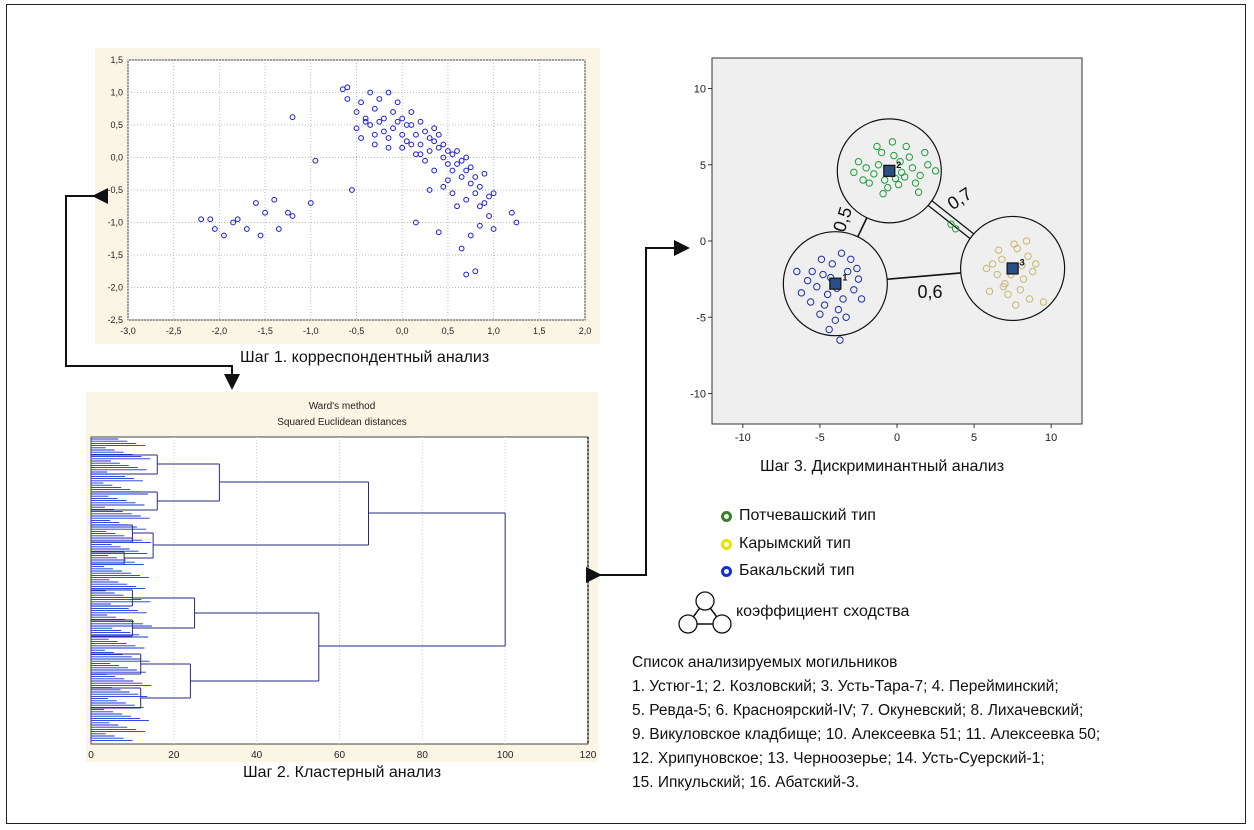 The height and width of the screenshot is (830, 1254). What do you see at coordinates (1022, 262) in the screenshot?
I see `centroid-label: 3` at bounding box center [1022, 262].